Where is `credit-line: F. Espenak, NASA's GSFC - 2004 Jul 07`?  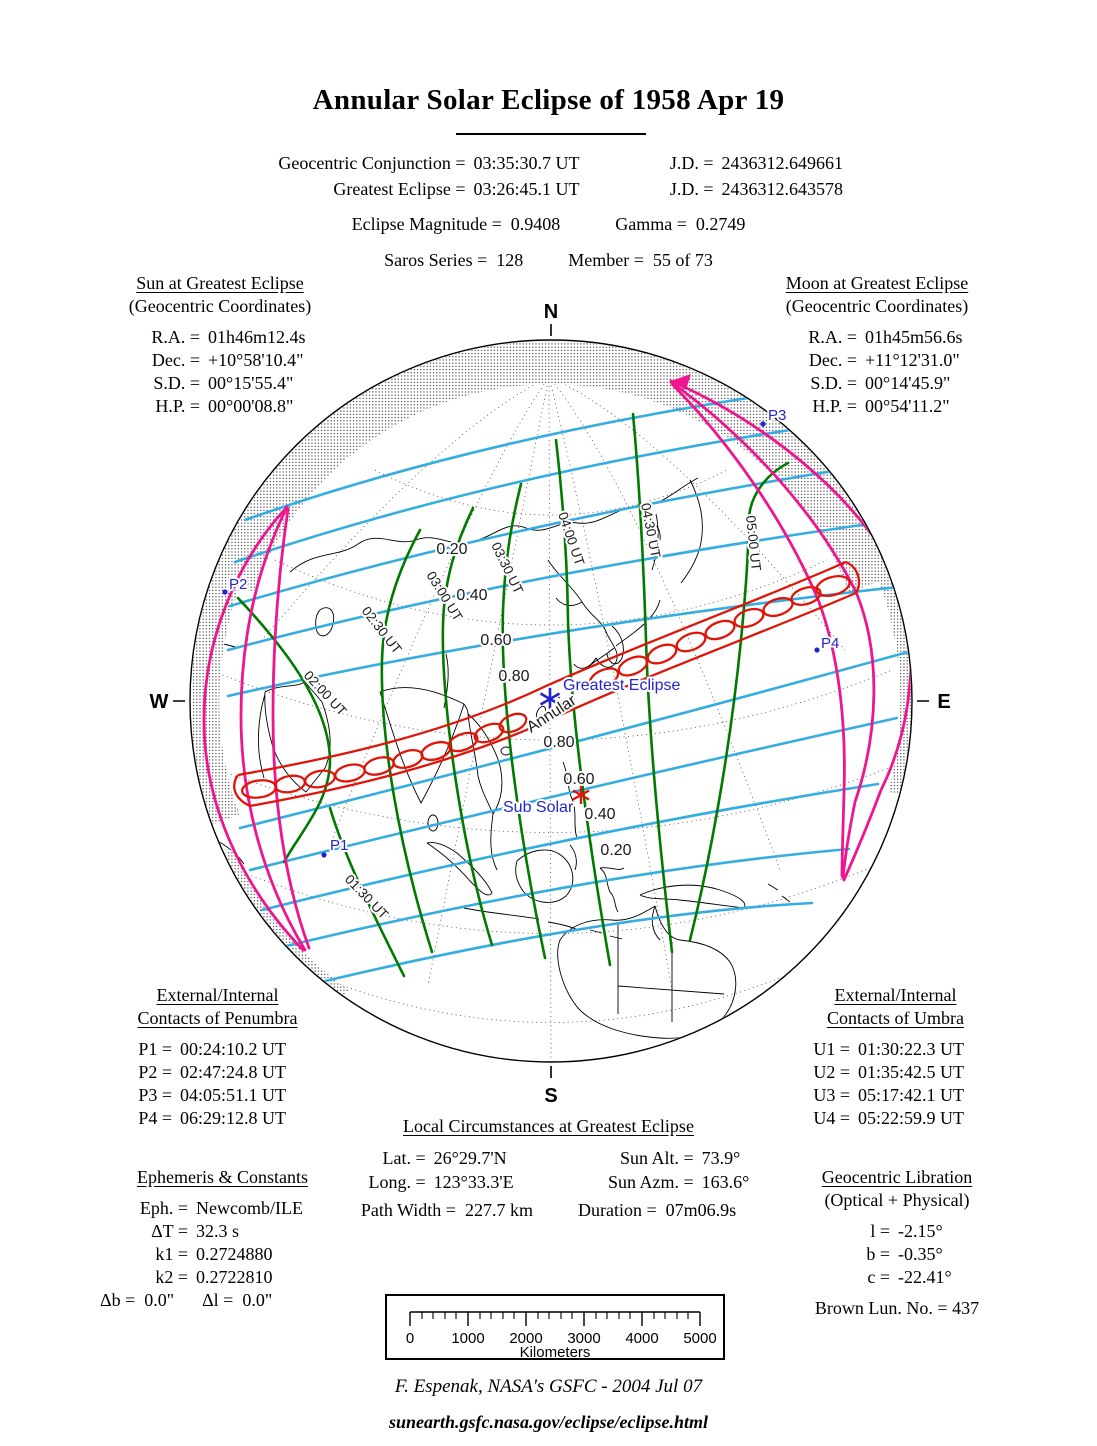
credit-line: F. Espenak, NASA's GSFC - 2004 Jul 07 is located at coordinates (548, 1386).